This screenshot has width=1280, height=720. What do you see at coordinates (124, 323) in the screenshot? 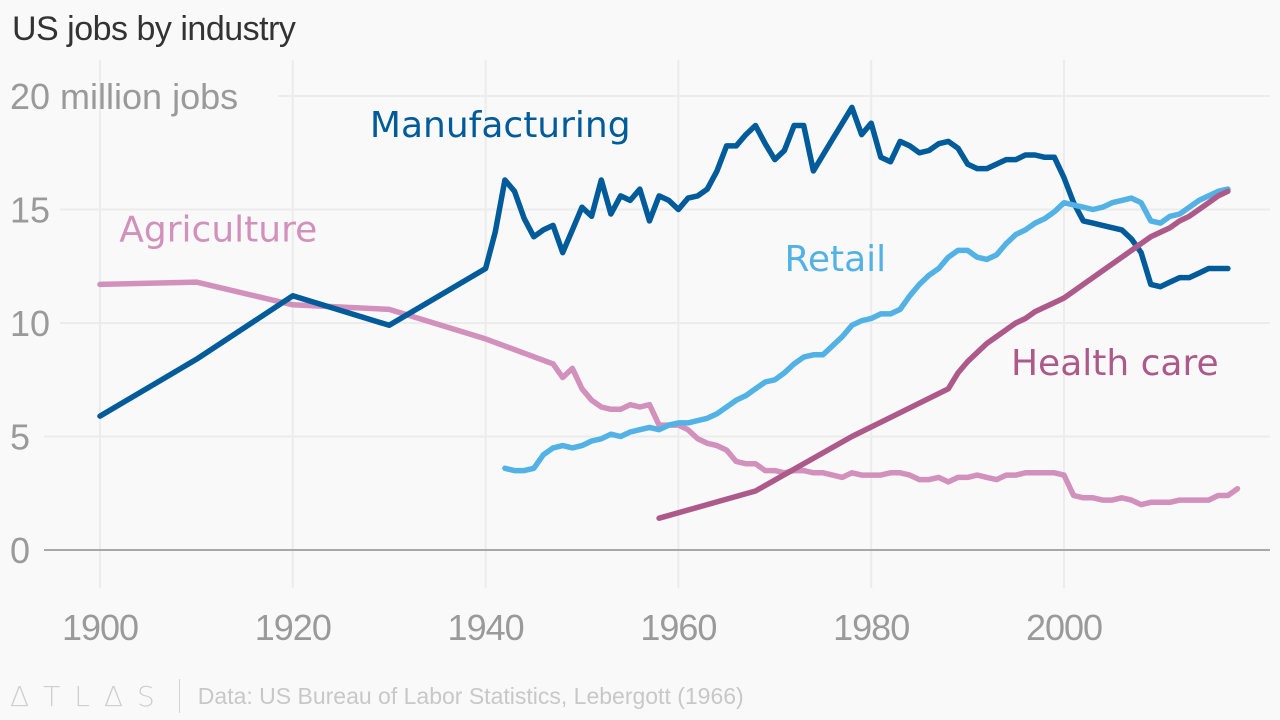
I see `y-axis-ticks: 0 5 10 15 20 million jobs` at bounding box center [124, 323].